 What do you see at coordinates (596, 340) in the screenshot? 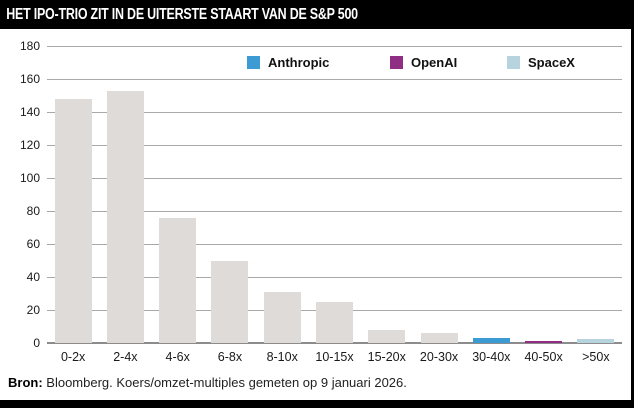
I see `bar->50x-spacex` at bounding box center [596, 340].